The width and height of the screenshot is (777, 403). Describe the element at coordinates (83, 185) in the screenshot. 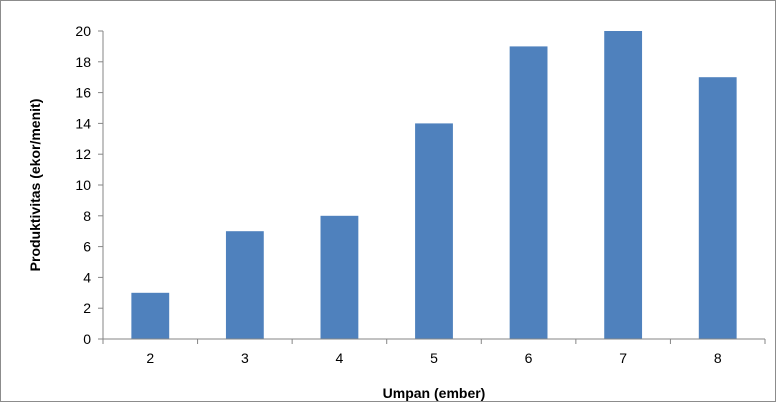

I see `y-tick-label: 10` at that location.